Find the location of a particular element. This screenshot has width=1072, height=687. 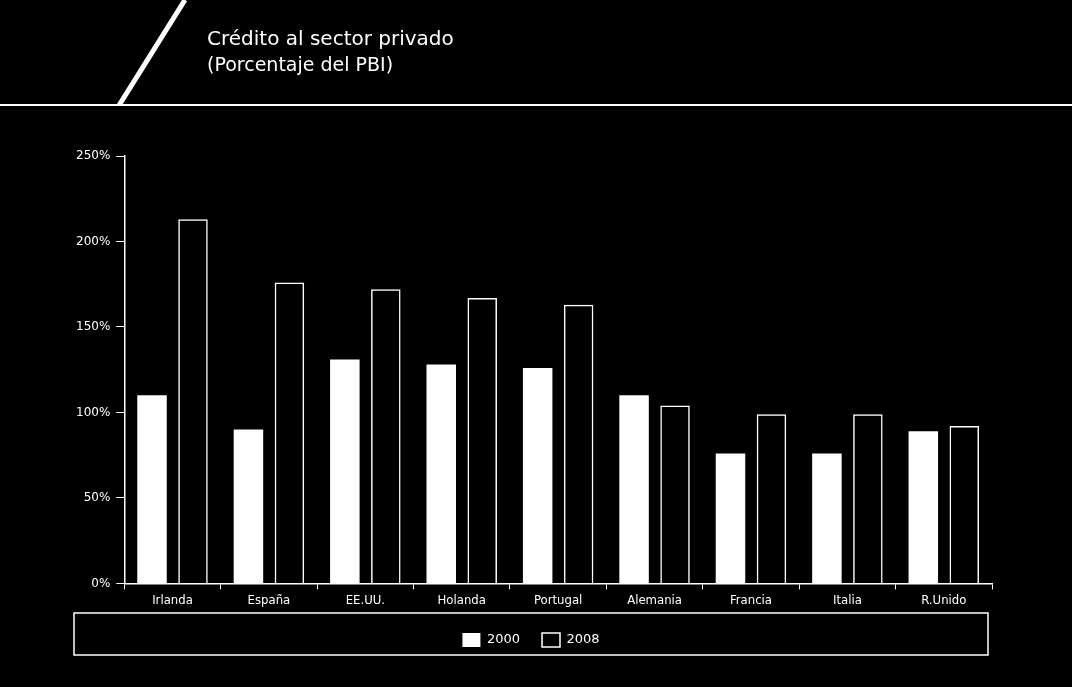

y-tick-label: 100% is located at coordinates (93, 411).